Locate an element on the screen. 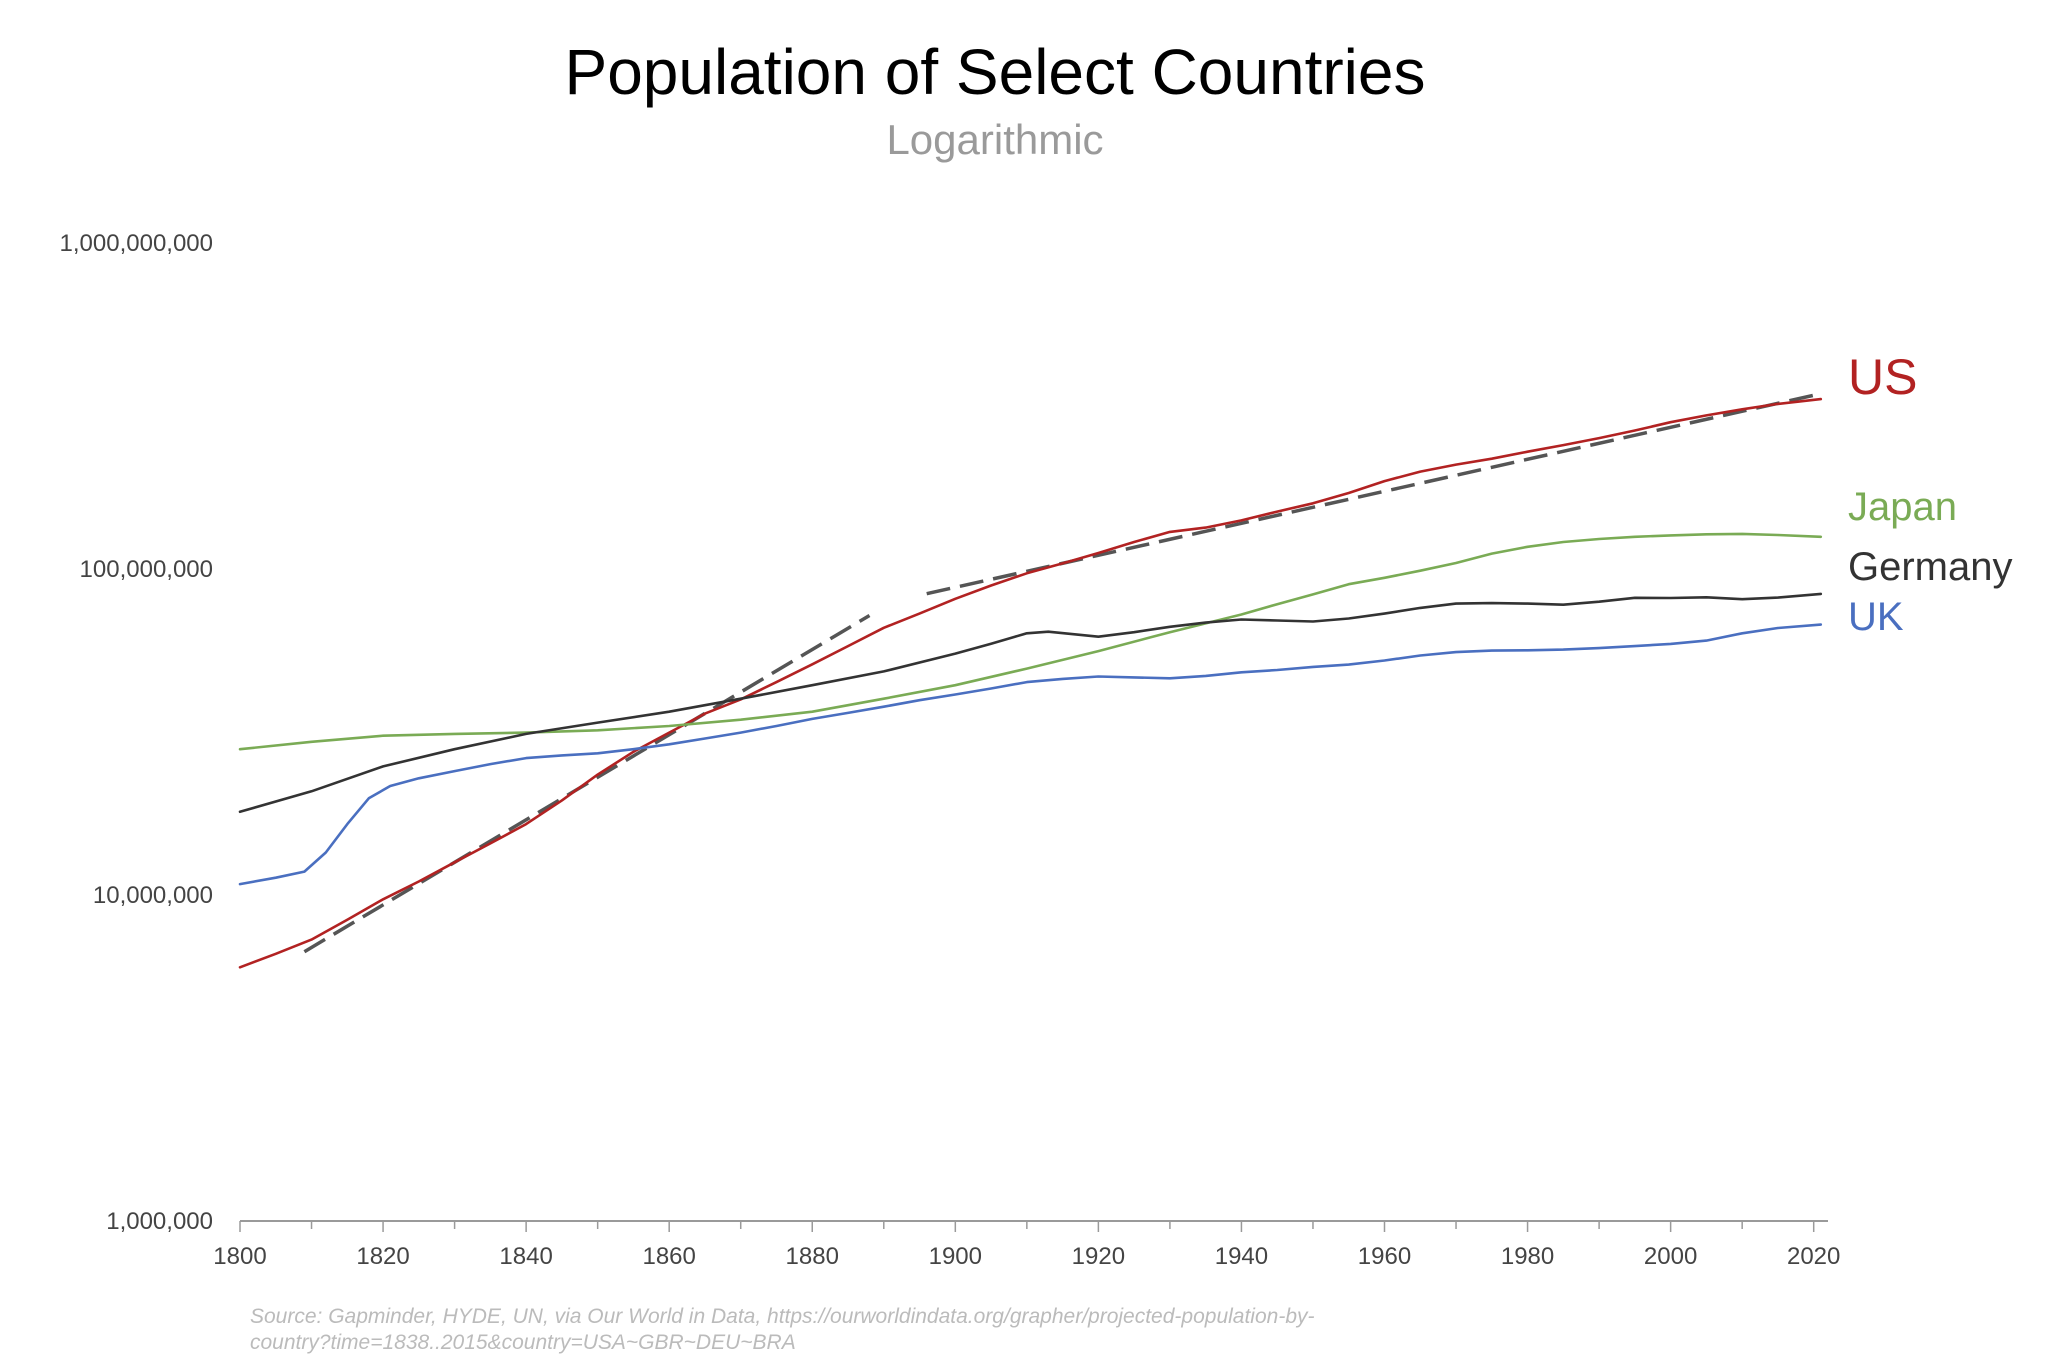  y-tick-label: 10,000,000 is located at coordinates (153, 895).